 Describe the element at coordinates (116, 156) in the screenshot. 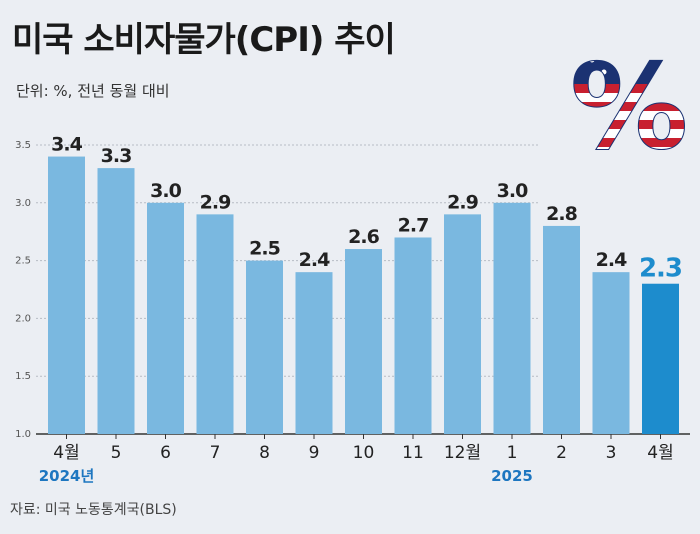

I see `data-label: 3.3` at that location.